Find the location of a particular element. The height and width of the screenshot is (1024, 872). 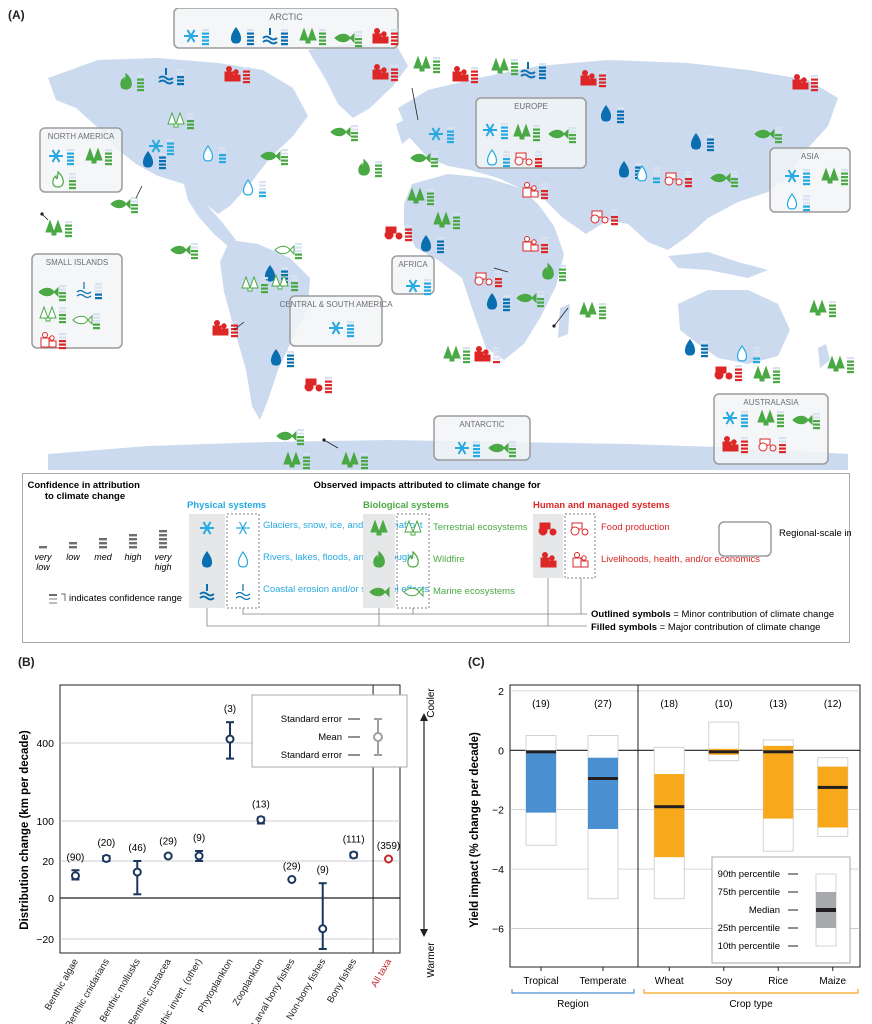

x-category-label: Zooplankton is located at coordinates (249, 982).